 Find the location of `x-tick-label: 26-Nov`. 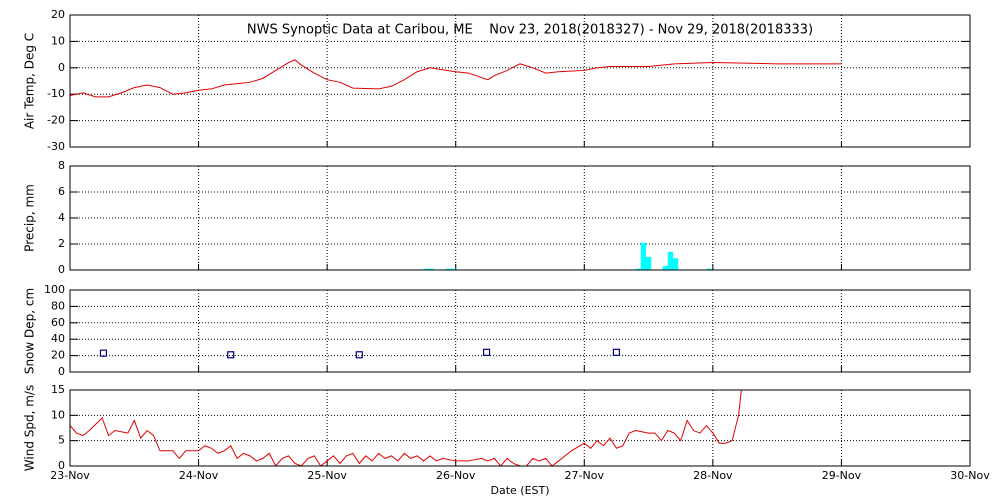

x-tick-label: 26-Nov is located at coordinates (456, 475).